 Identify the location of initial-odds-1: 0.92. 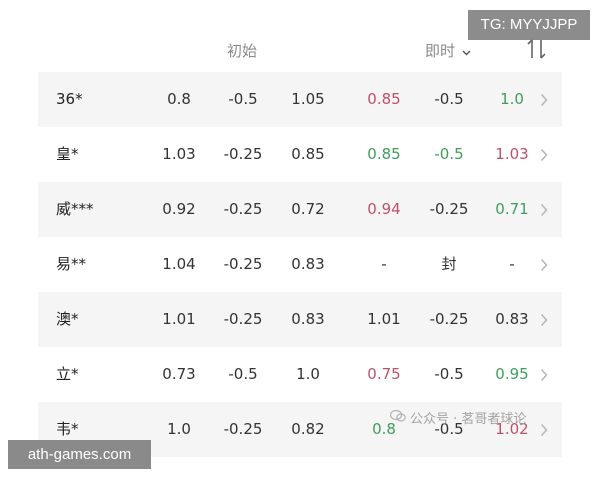
(179, 209).